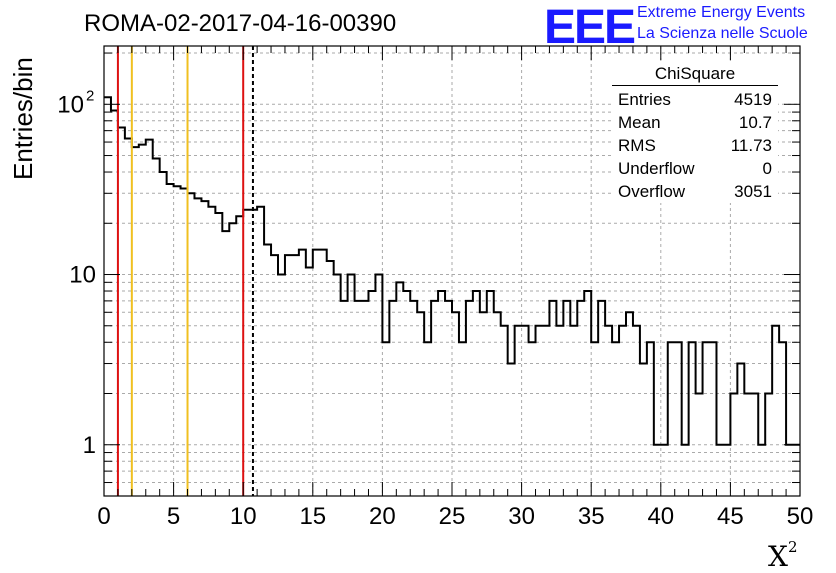  What do you see at coordinates (695, 145) in the screenshot?
I see `stats-row-rms: RMS 11.73` at bounding box center [695, 145].